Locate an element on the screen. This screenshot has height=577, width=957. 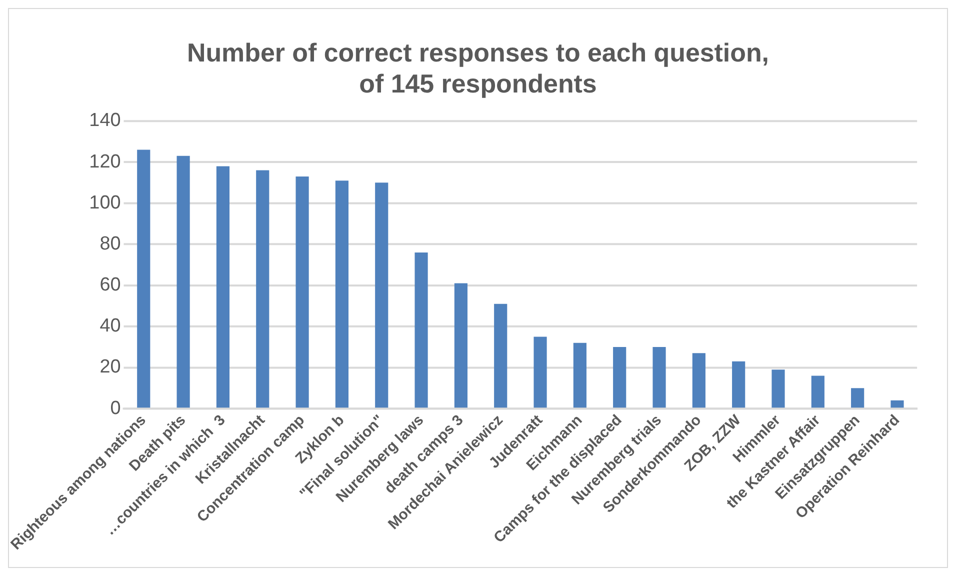
y-tick-label: 140 is located at coordinates (105, 121).